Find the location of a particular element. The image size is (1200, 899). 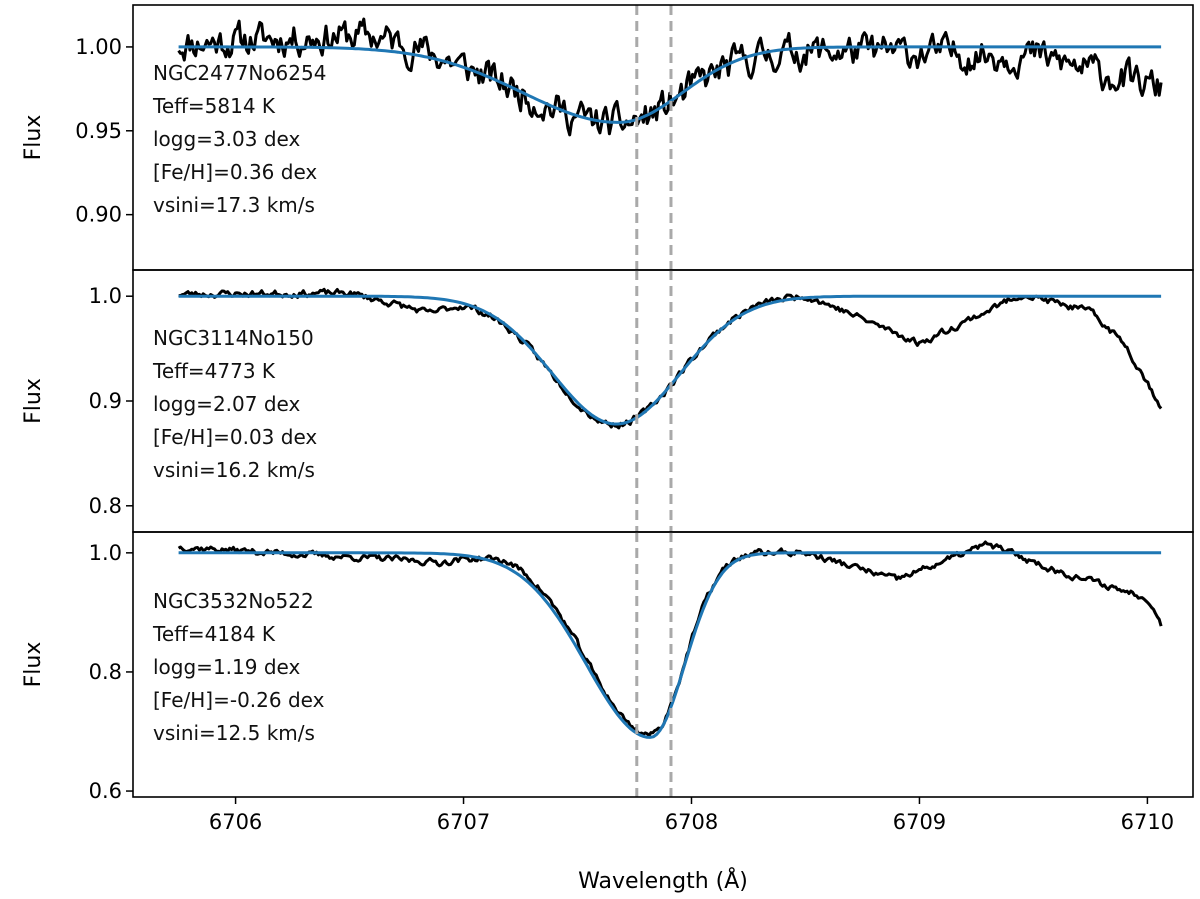

feh-value: [Fe/H]=-0.26 dex is located at coordinates (239, 700).